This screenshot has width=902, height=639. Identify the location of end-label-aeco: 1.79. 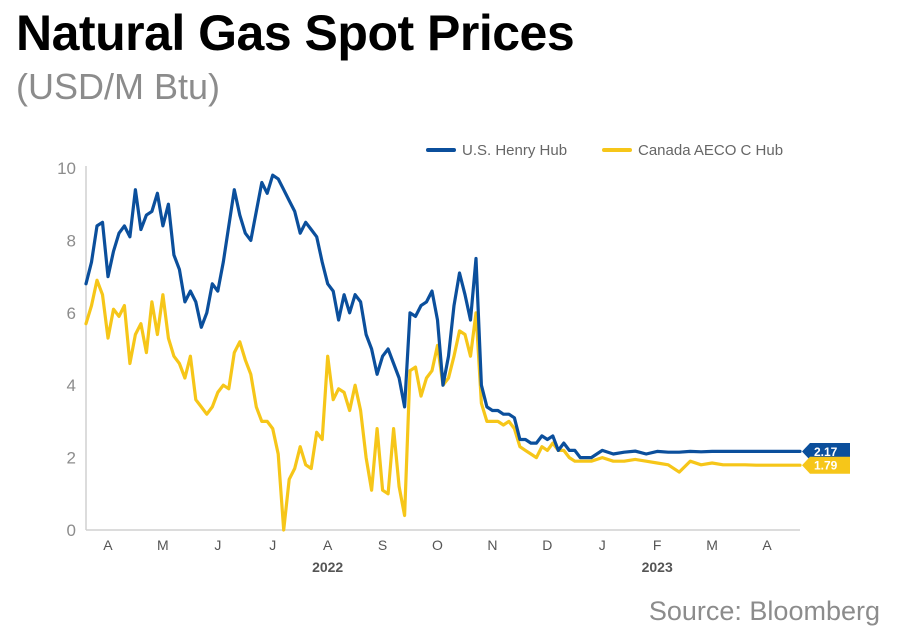
(826, 466).